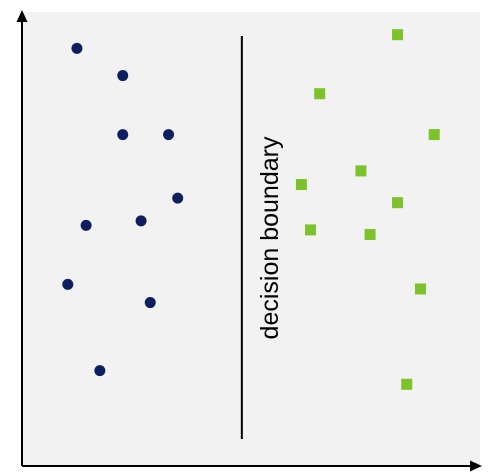  I want to click on y-axis-arrowhead, so click(22, 16).